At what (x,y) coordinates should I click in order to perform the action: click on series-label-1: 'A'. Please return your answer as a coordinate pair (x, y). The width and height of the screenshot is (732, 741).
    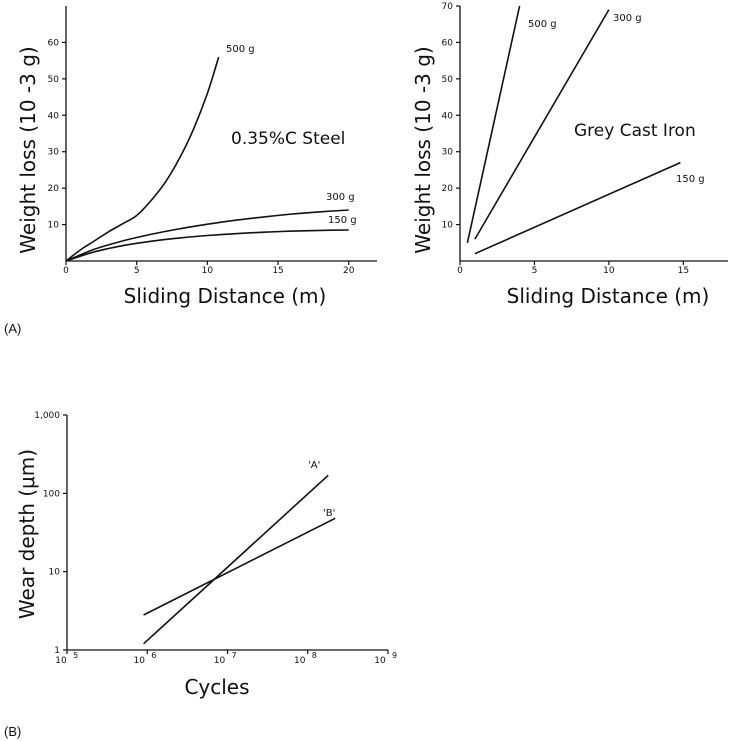
    Looking at the image, I should click on (314, 465).